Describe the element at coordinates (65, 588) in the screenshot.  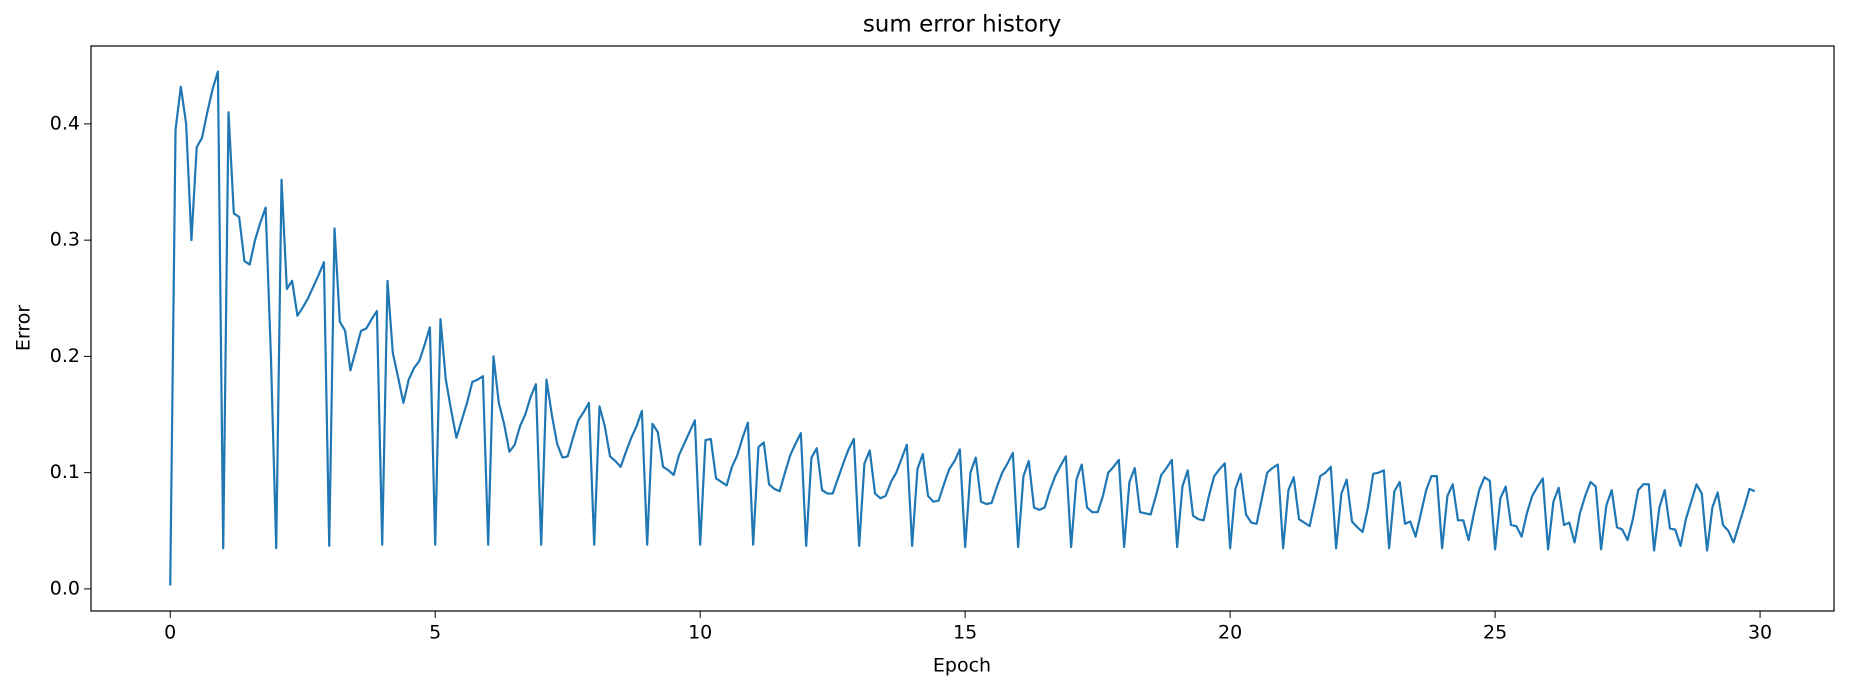
I see `y-tick-label: 0.0` at that location.